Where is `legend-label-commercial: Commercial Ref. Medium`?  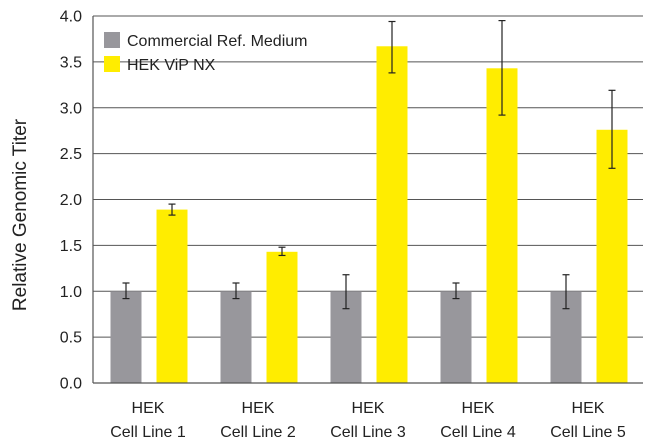
legend-label-commercial: Commercial Ref. Medium is located at coordinates (217, 41).